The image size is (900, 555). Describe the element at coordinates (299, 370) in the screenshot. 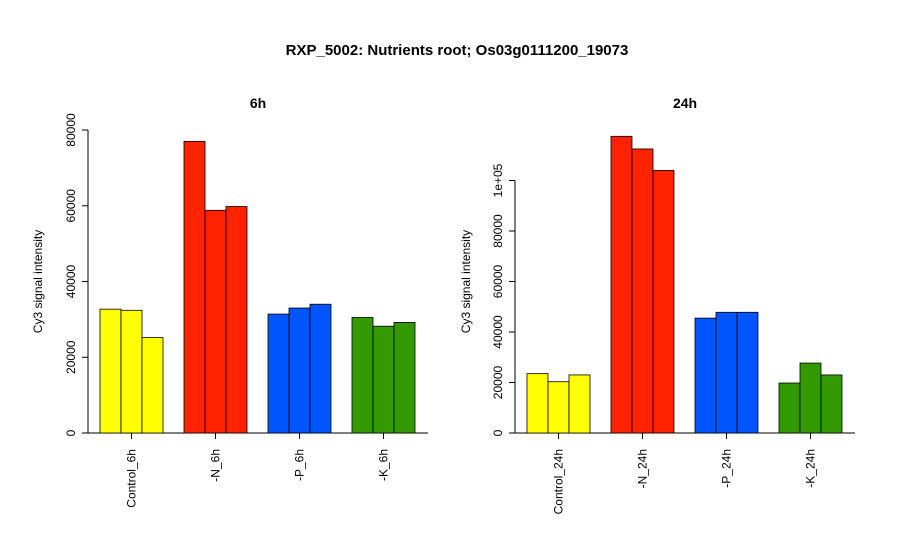

I see `bar--P_6h-2` at that location.